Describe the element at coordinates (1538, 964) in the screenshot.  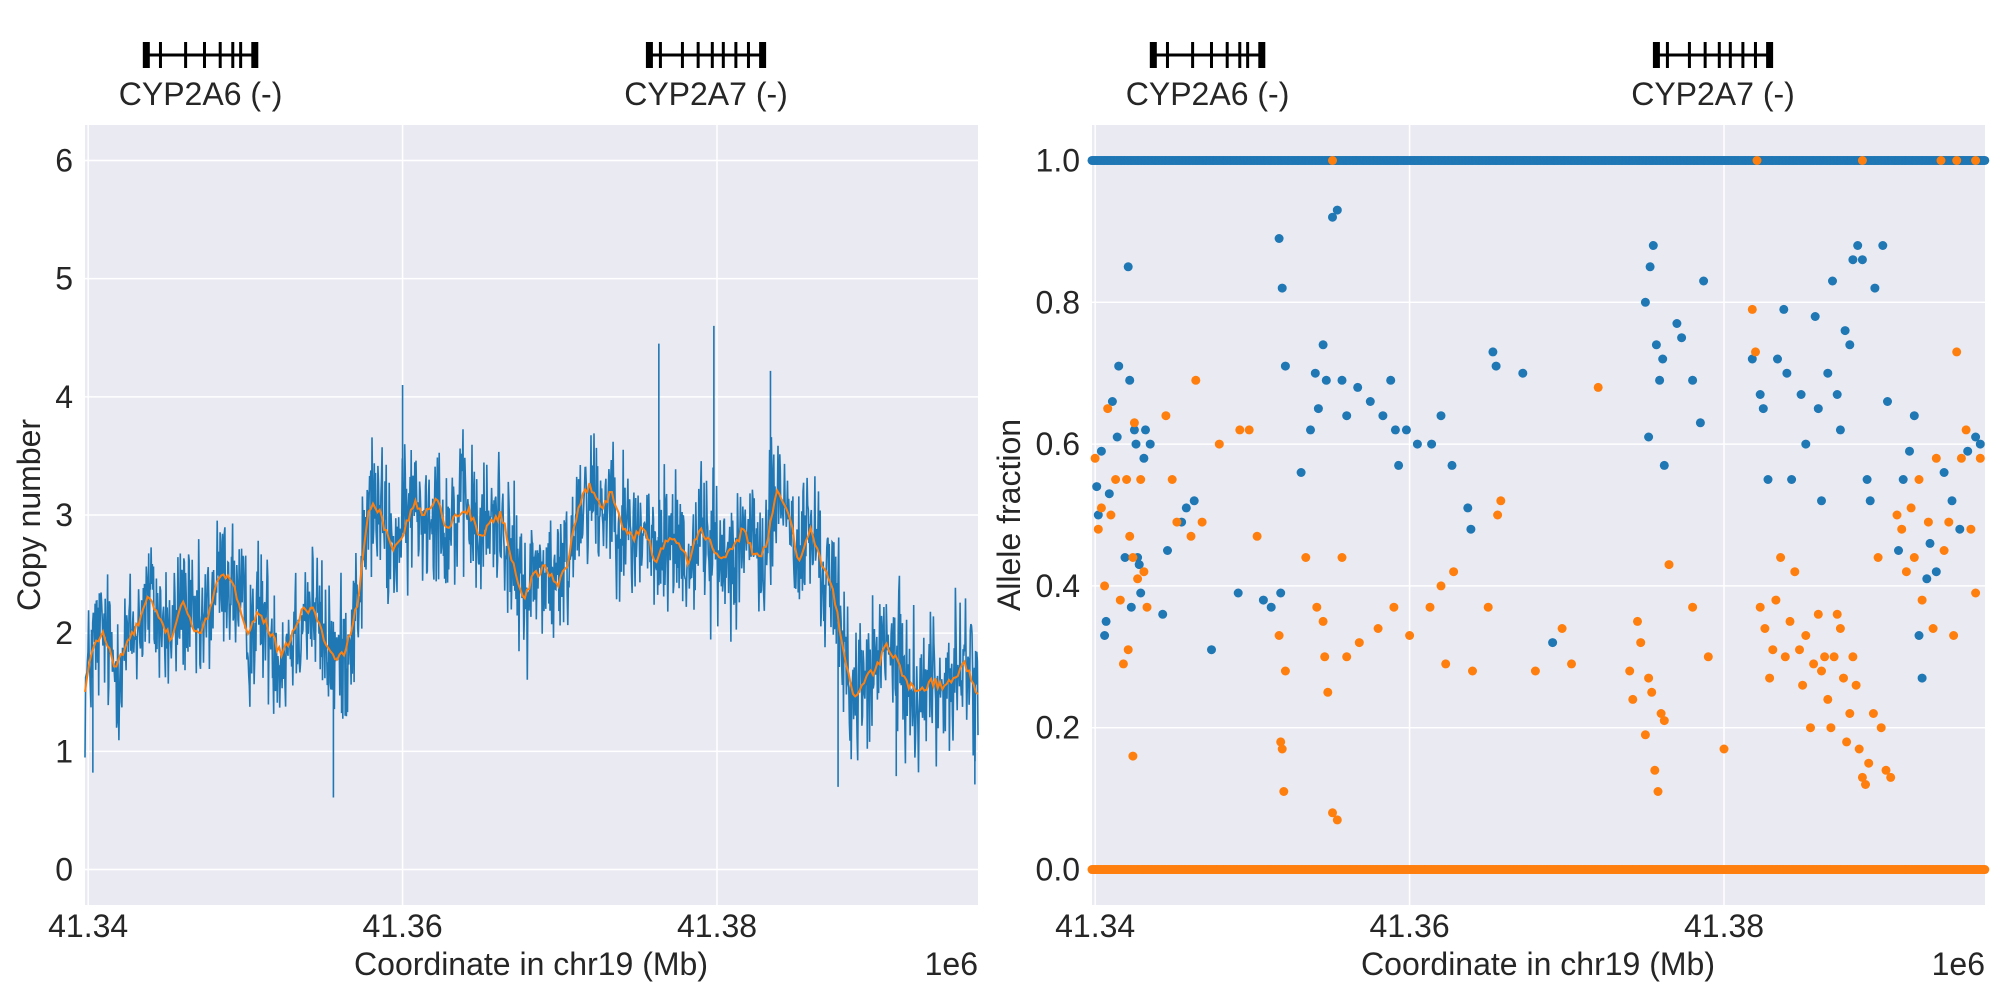
I see `x-axis-label-allele-fraction: Coordinate in chr19 (Mb)` at that location.